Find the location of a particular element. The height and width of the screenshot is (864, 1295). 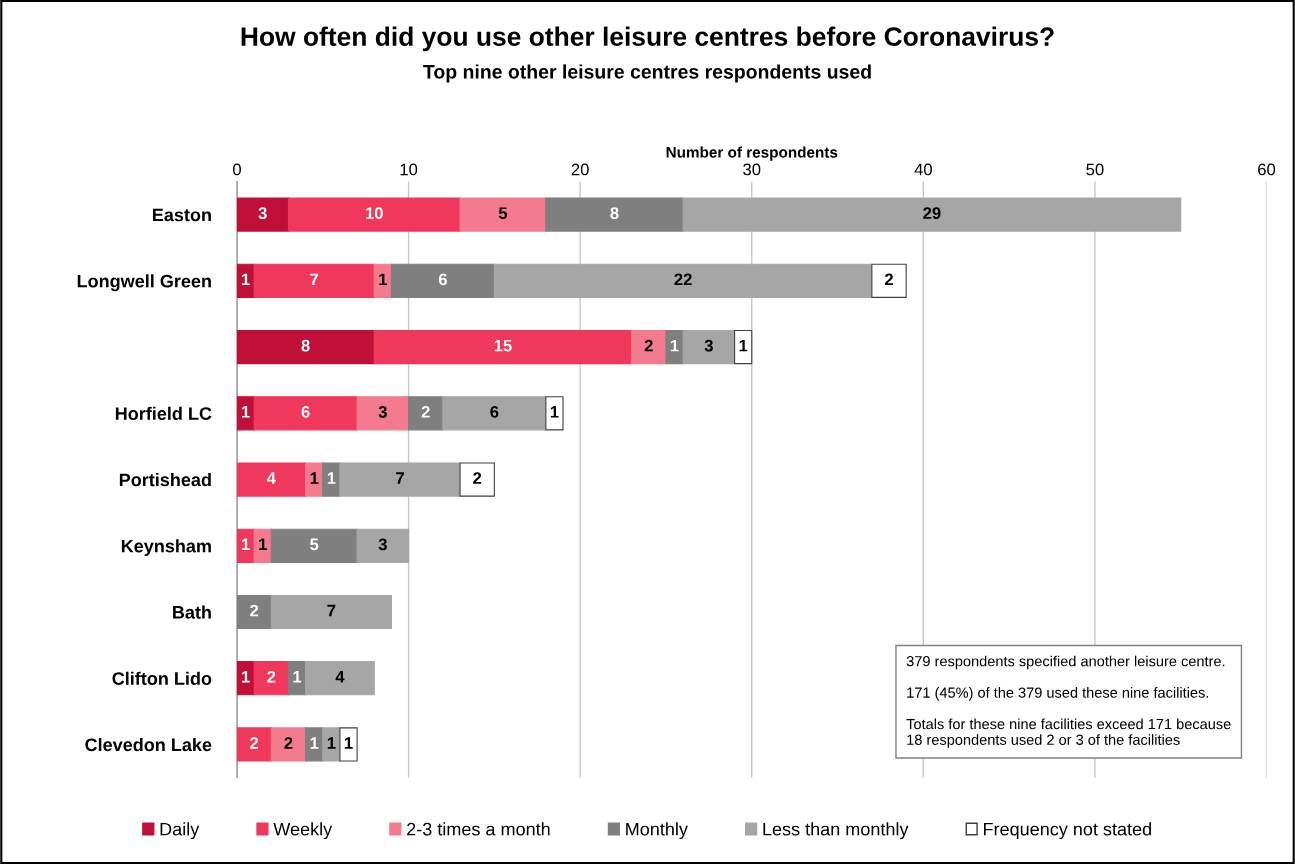

data-label: 22 is located at coordinates (683, 279).